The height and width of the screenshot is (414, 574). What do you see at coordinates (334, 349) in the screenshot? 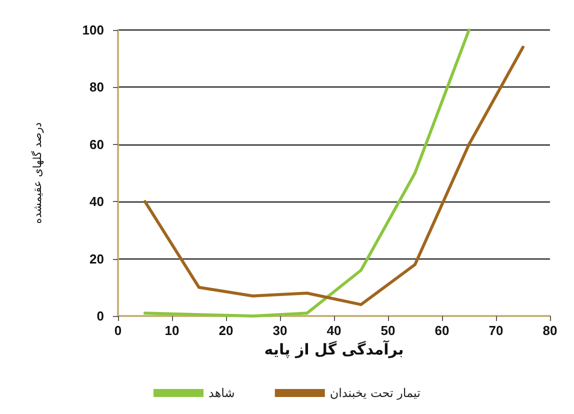
I see `x-axis-title: برآمدگی گل از پایه` at bounding box center [334, 349].